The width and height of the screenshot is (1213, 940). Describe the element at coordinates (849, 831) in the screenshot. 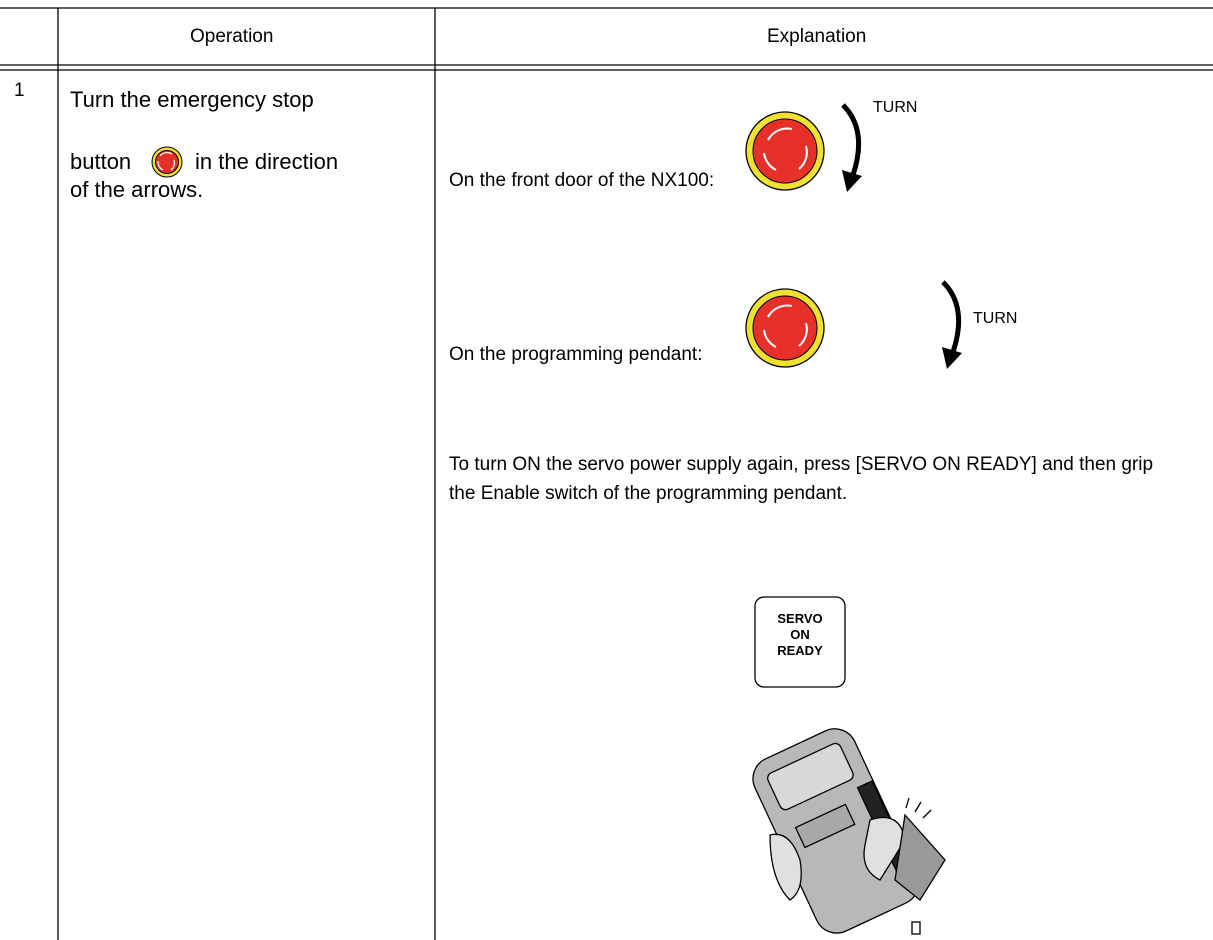

I see `pendant-illustration` at that location.